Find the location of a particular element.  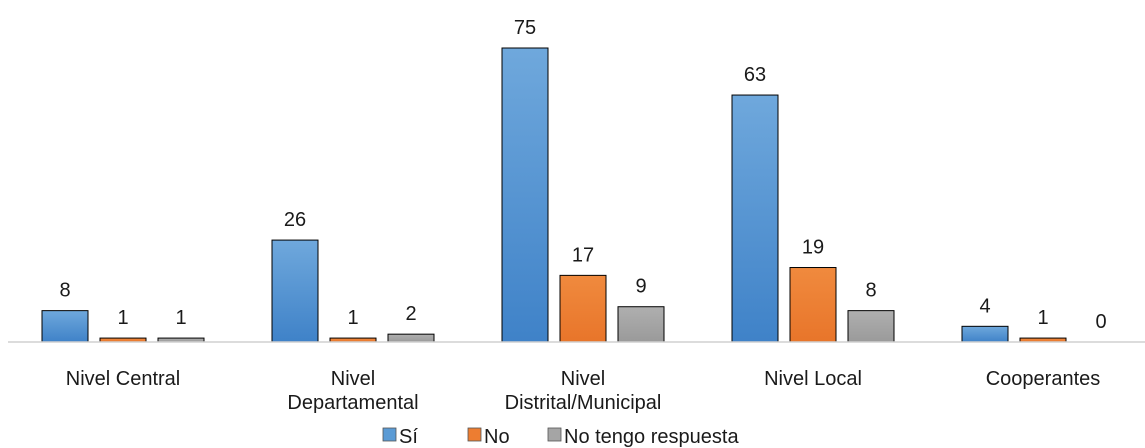

data-label: 26 is located at coordinates (295, 220).